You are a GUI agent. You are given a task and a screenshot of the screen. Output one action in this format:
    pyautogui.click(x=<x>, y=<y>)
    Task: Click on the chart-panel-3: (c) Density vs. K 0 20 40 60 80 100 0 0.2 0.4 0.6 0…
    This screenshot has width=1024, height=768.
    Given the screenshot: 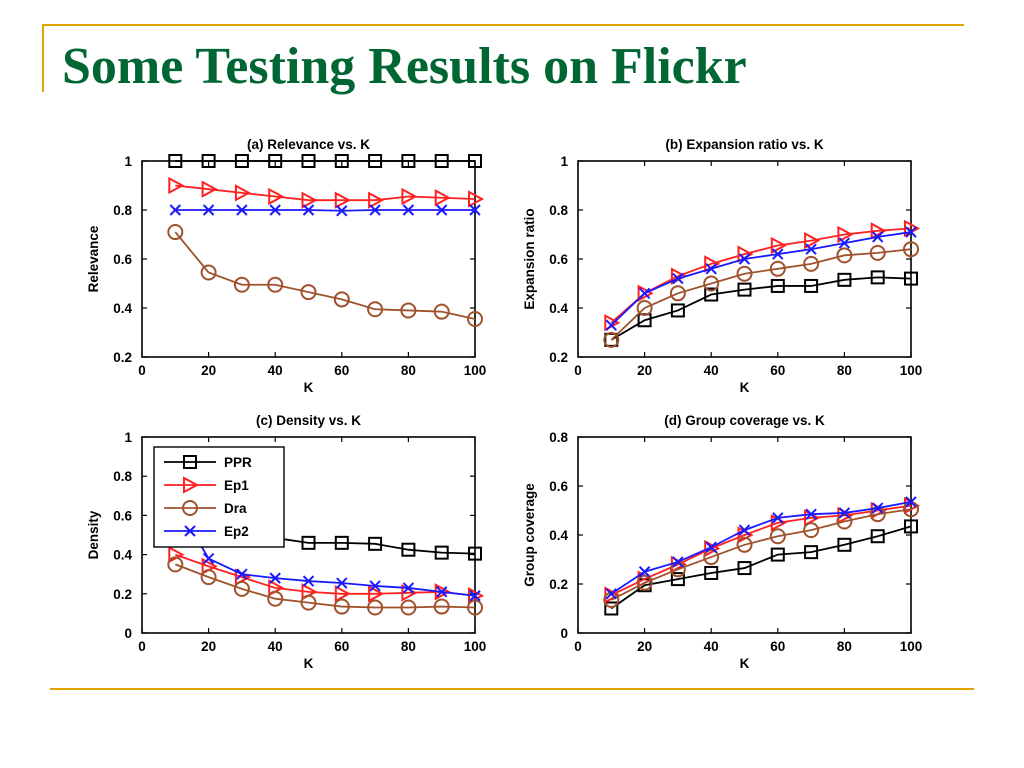 What is the action you would take?
    pyautogui.click(x=286, y=542)
    